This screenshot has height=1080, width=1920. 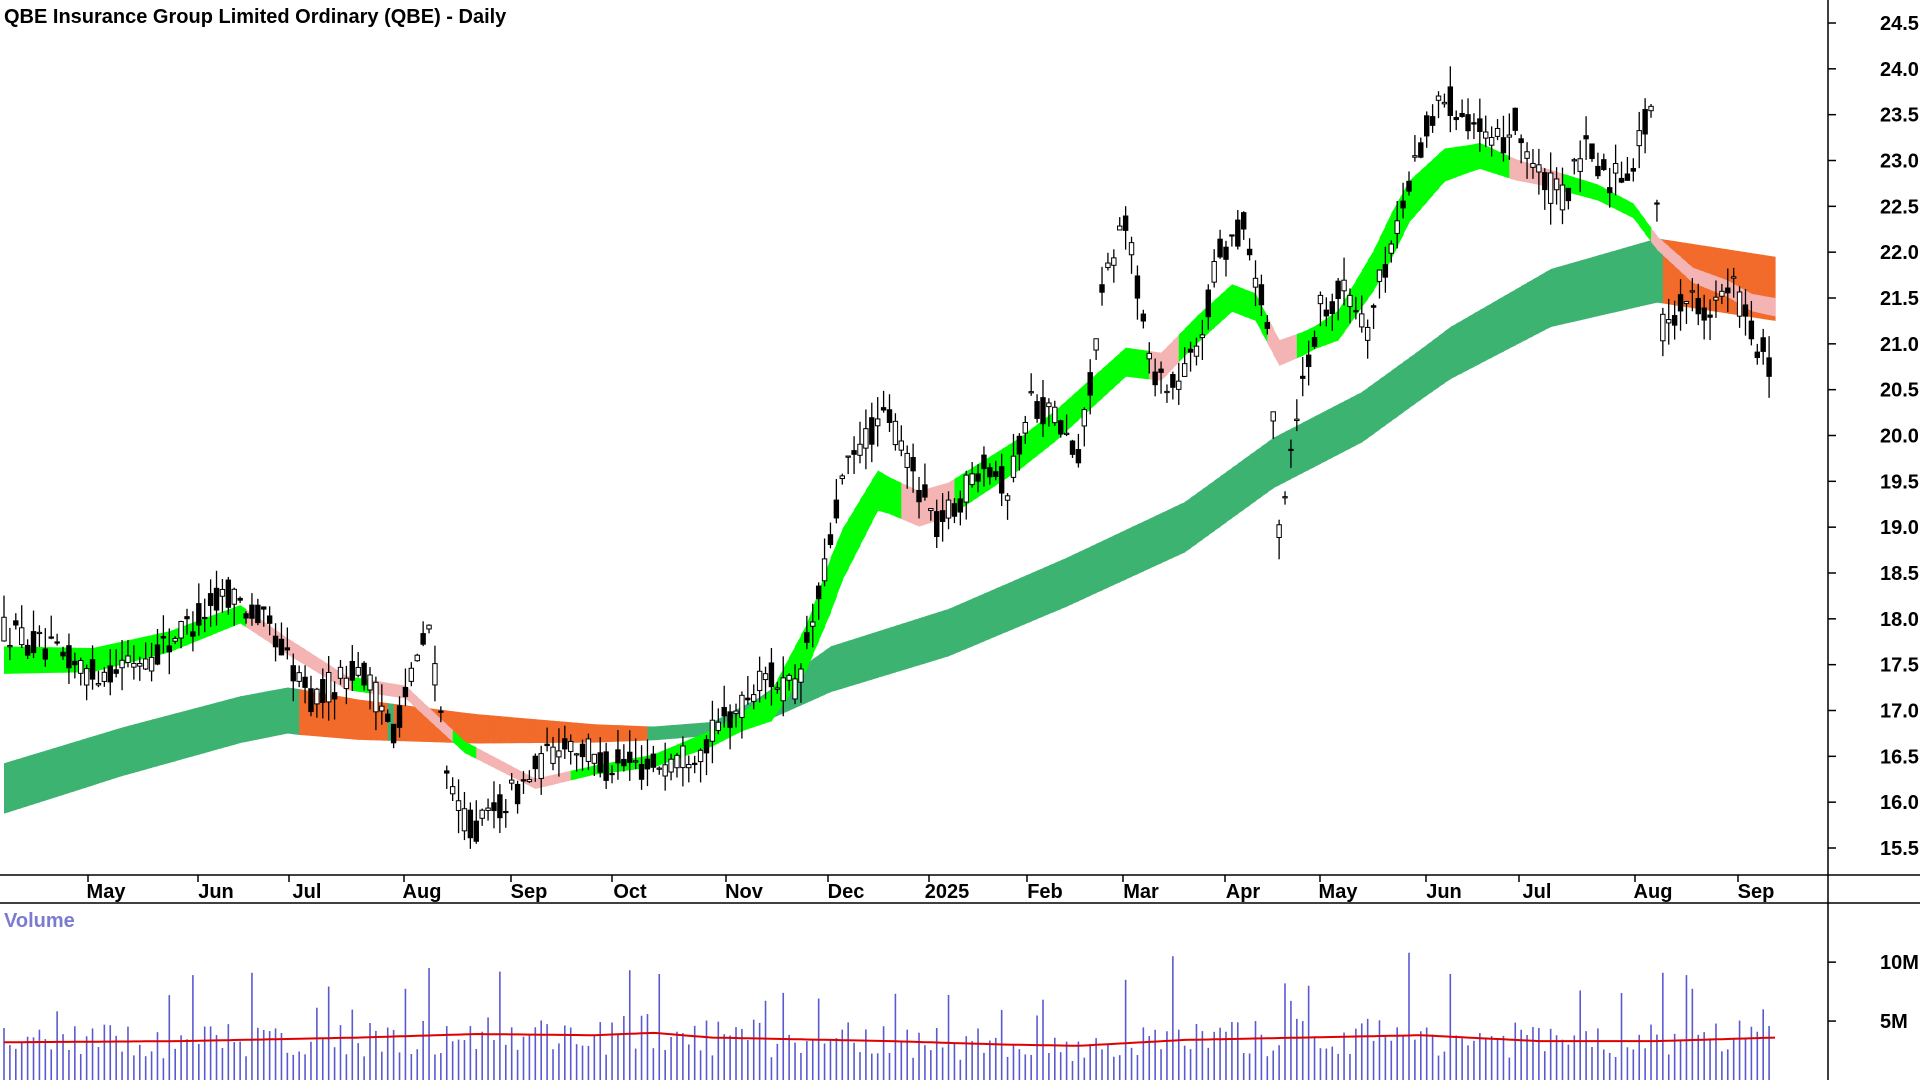 I want to click on month-tick-label: Jul, so click(x=307, y=892).